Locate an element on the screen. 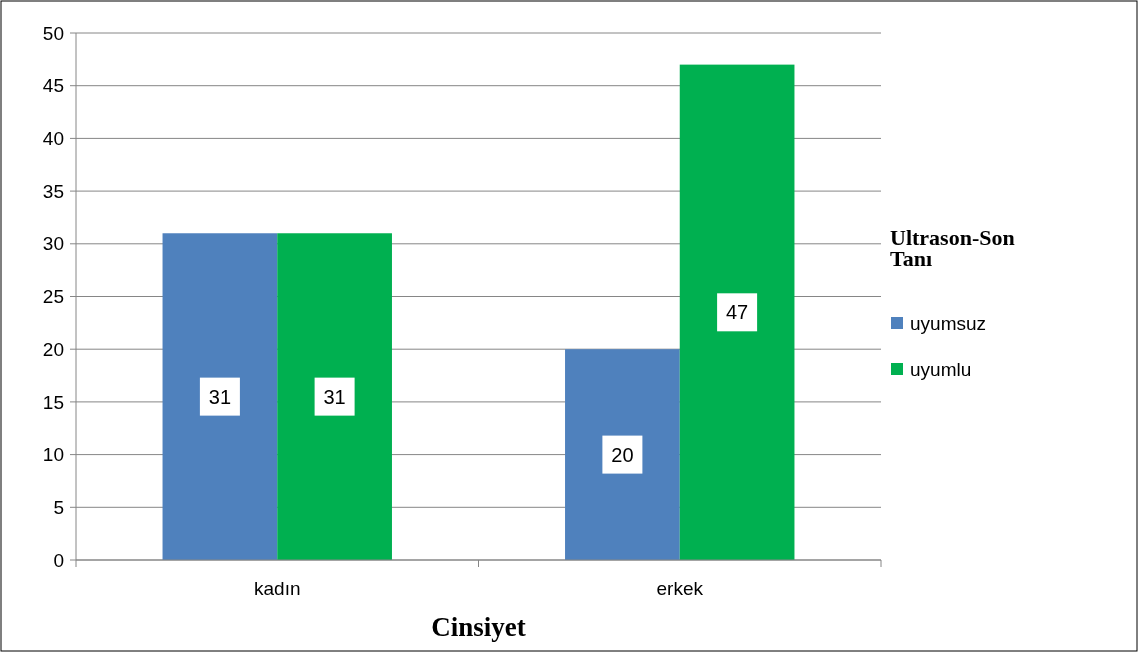 The width and height of the screenshot is (1138, 652). y-tick-label: 5 is located at coordinates (58, 507).